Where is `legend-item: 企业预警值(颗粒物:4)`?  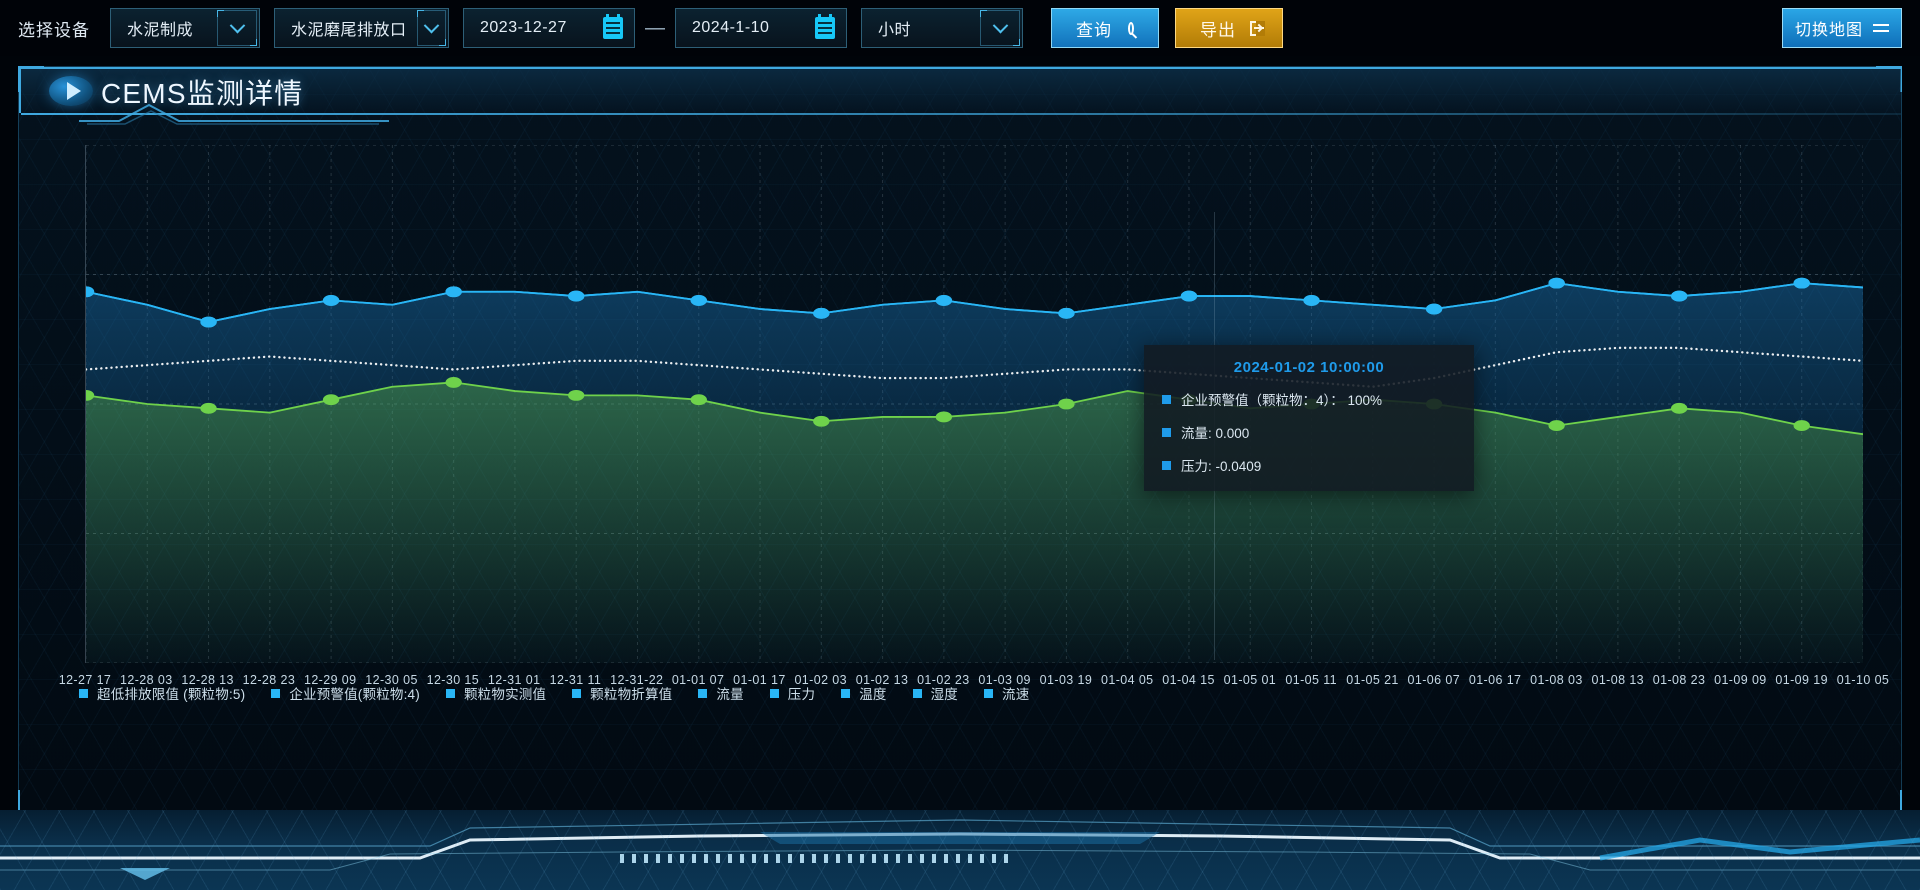 legend-item: 企业预警值(颗粒物:4) is located at coordinates (345, 693).